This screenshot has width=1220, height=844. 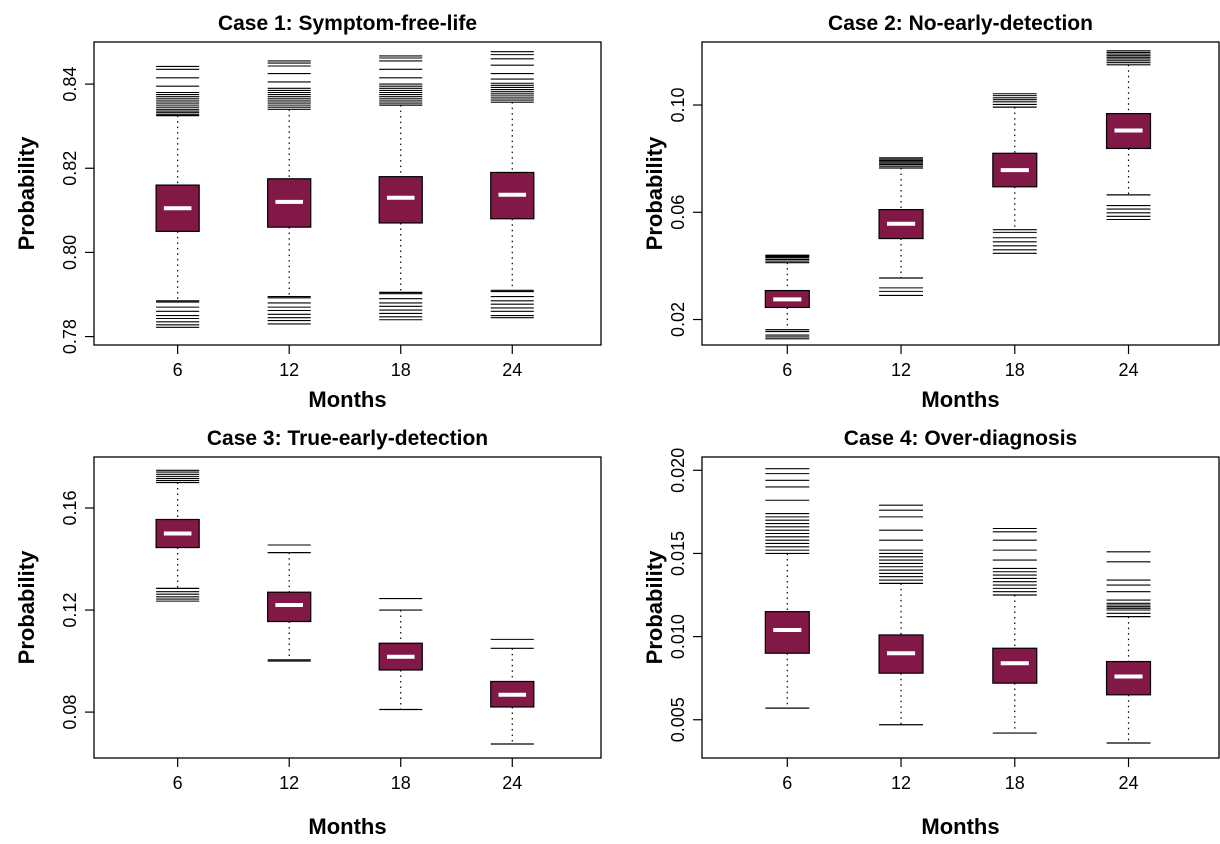 What do you see at coordinates (678, 212) in the screenshot?
I see `y-tick-label: 0.06` at bounding box center [678, 212].